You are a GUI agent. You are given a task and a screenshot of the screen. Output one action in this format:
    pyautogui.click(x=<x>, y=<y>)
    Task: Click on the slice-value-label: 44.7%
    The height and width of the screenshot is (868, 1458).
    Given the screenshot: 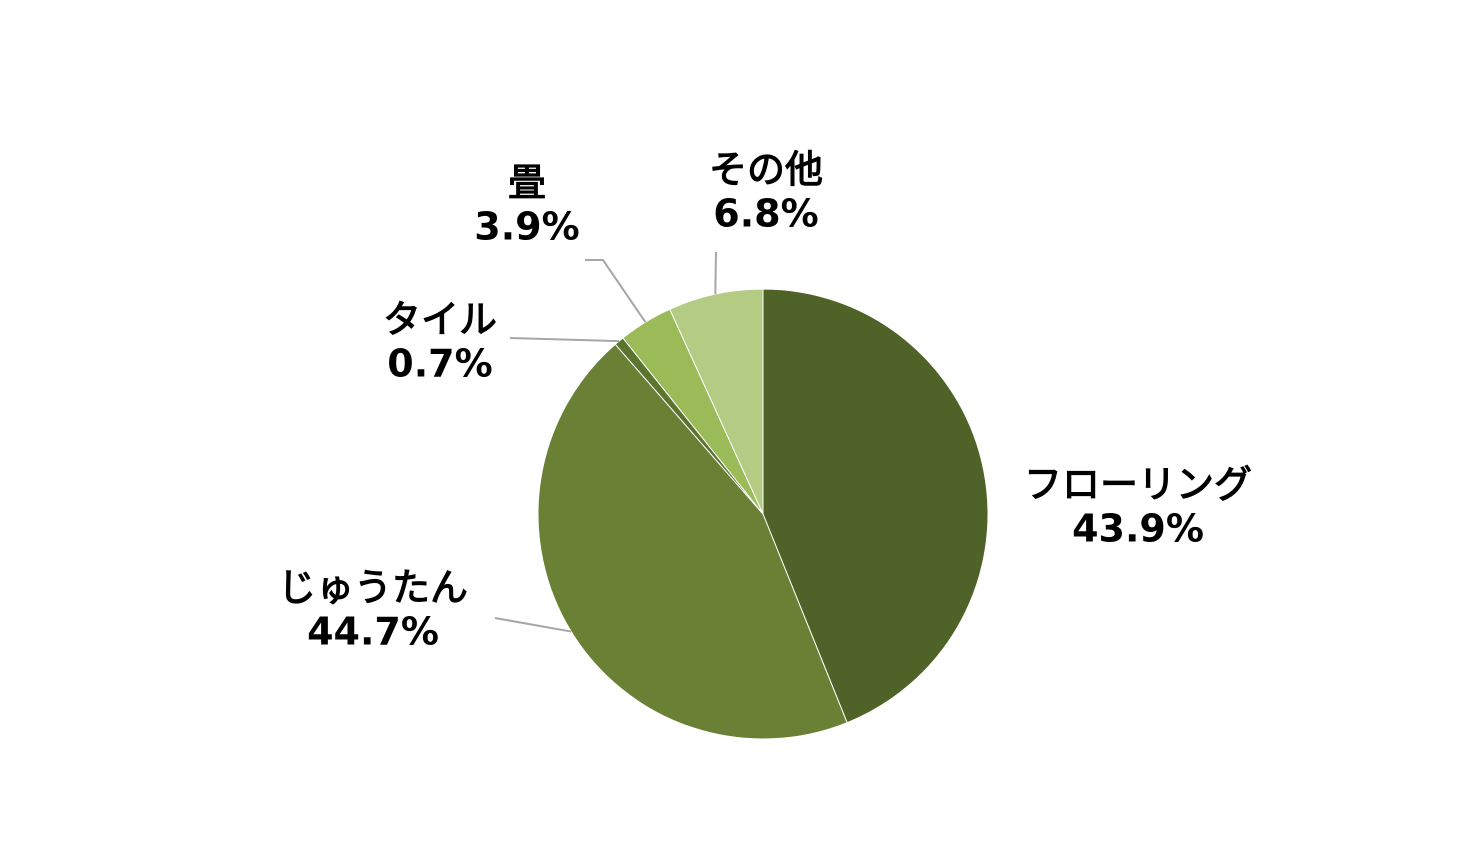 What is the action you would take?
    pyautogui.click(x=373, y=632)
    